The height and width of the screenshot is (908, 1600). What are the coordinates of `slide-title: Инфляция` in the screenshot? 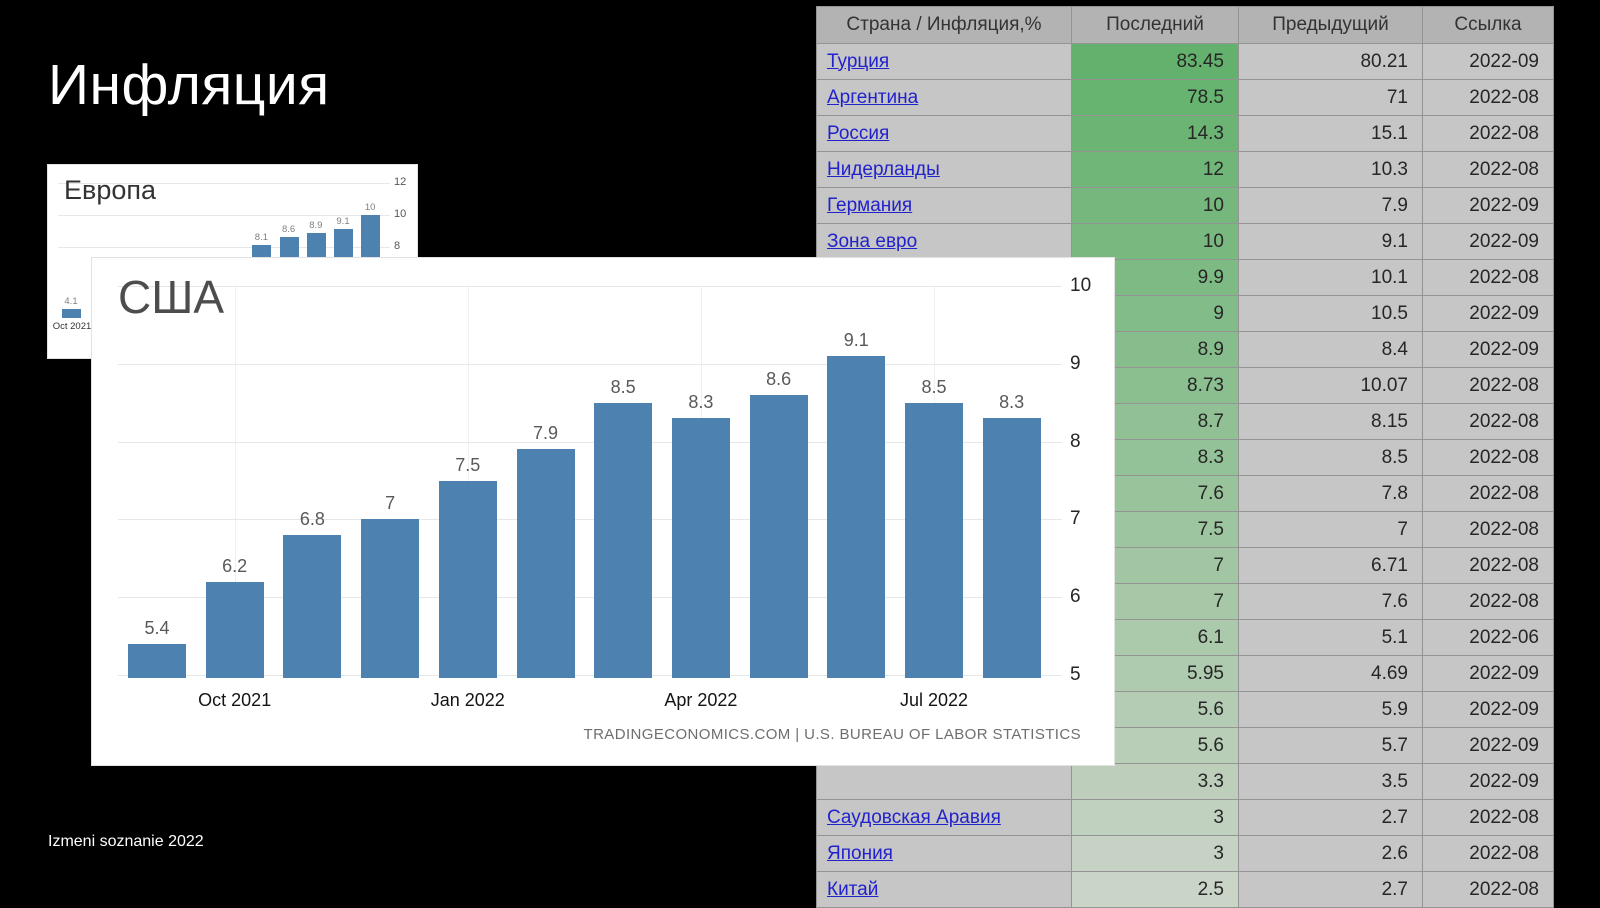 It's located at (189, 85).